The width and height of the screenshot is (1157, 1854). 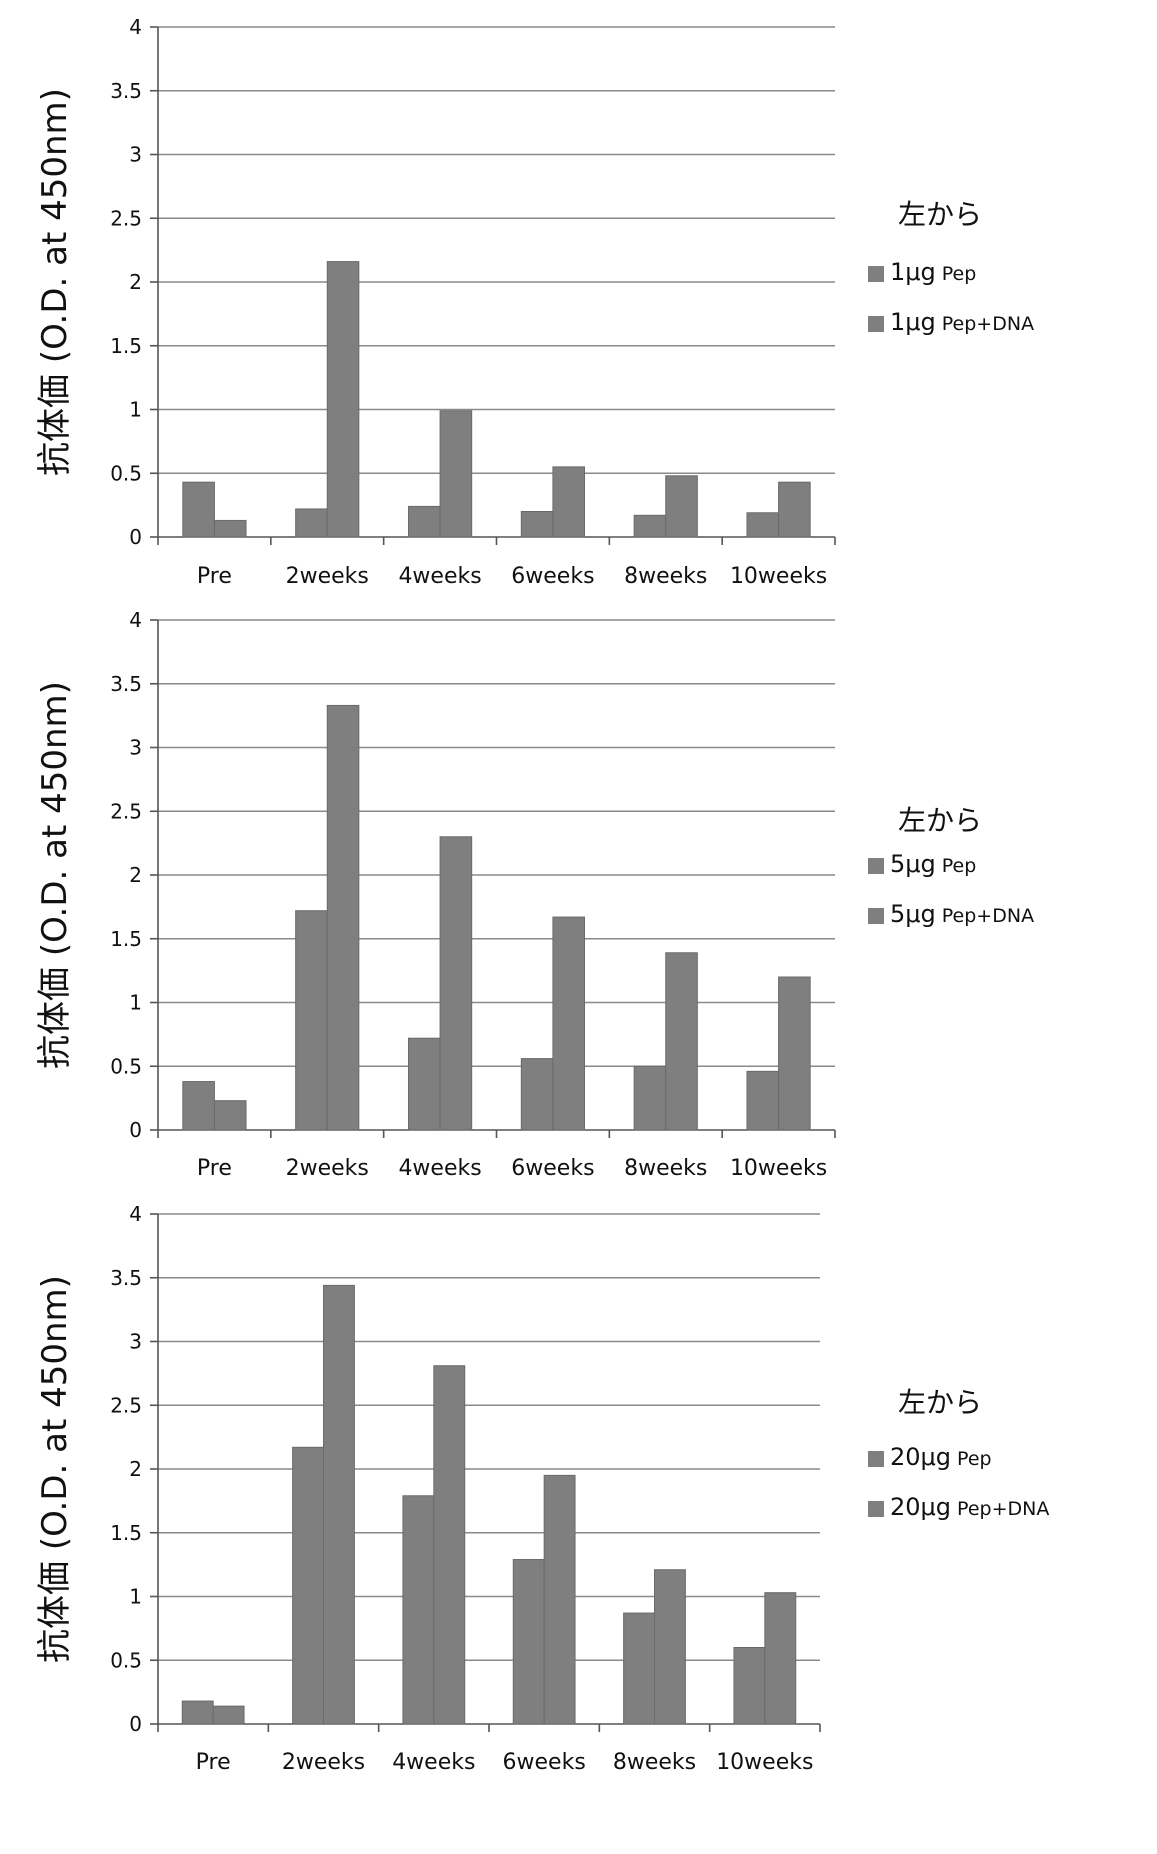 I want to click on legend-entry-2: 5μg Pep+DNA, so click(x=962, y=914).